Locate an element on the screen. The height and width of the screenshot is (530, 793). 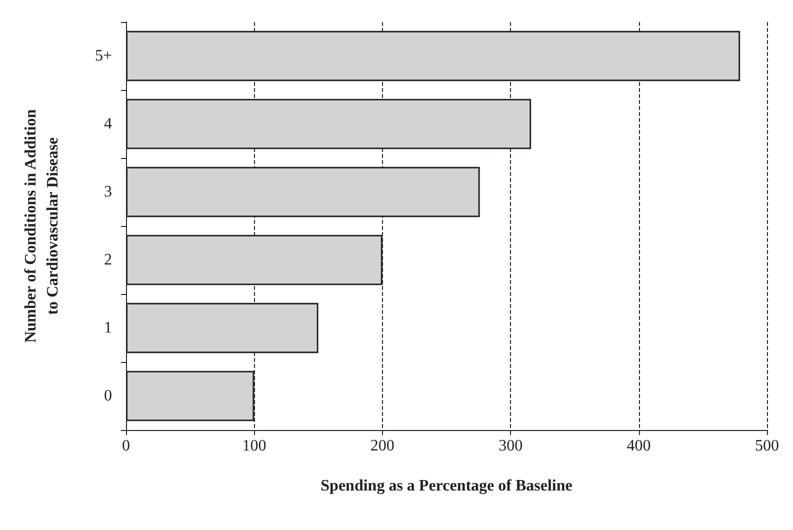
y-axis-title: Number of Conditions in Addition to Cardiovascular Disease is located at coordinates (42, 226).